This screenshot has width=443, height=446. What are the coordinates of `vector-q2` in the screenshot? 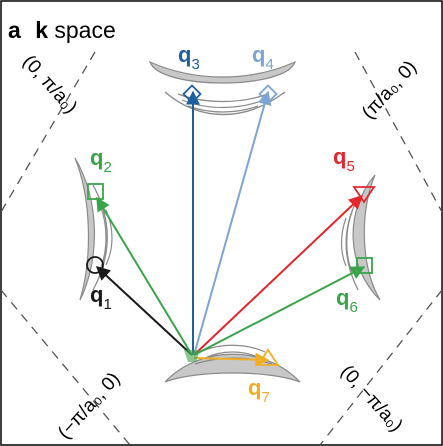 It's located at (144, 276).